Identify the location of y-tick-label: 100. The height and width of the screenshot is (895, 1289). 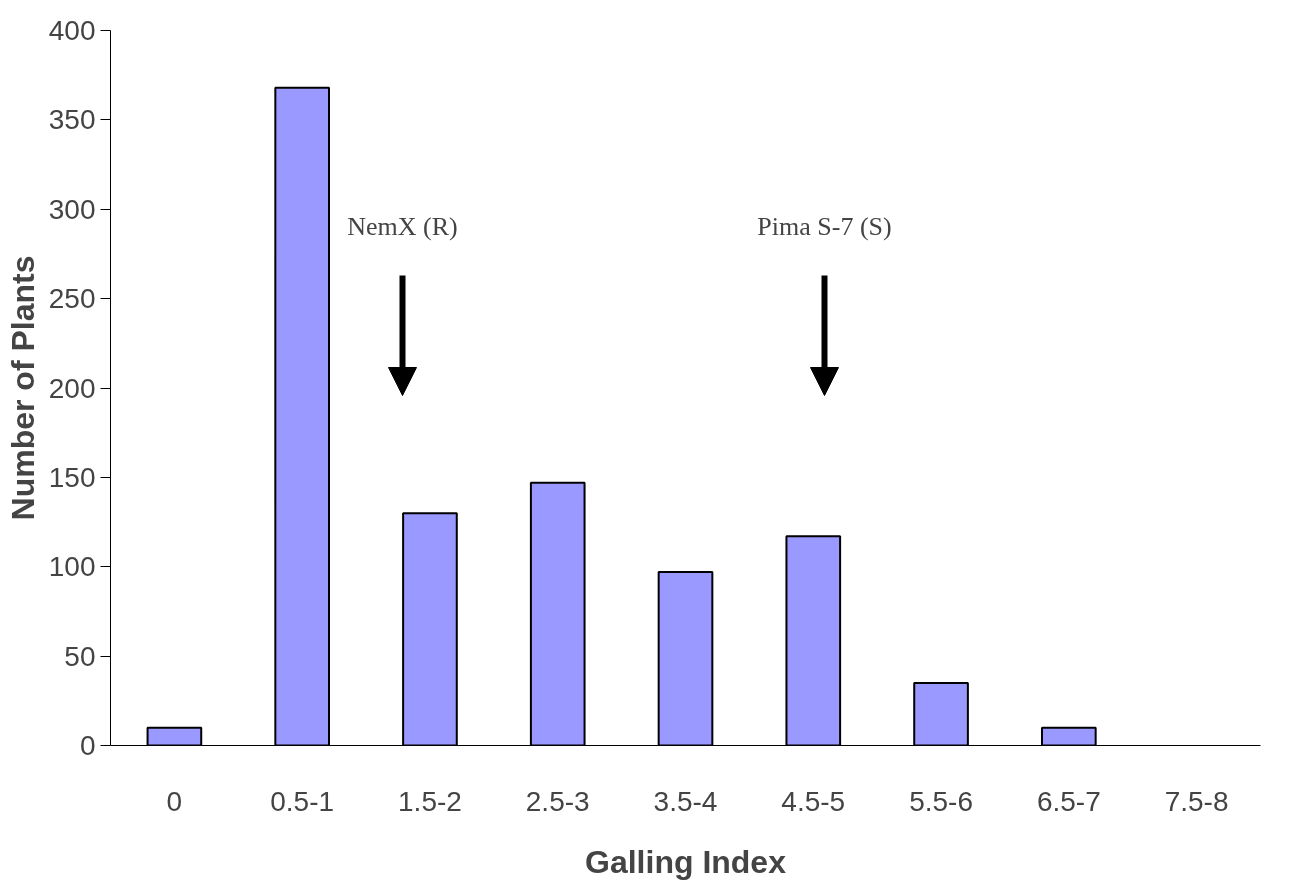
(72, 567).